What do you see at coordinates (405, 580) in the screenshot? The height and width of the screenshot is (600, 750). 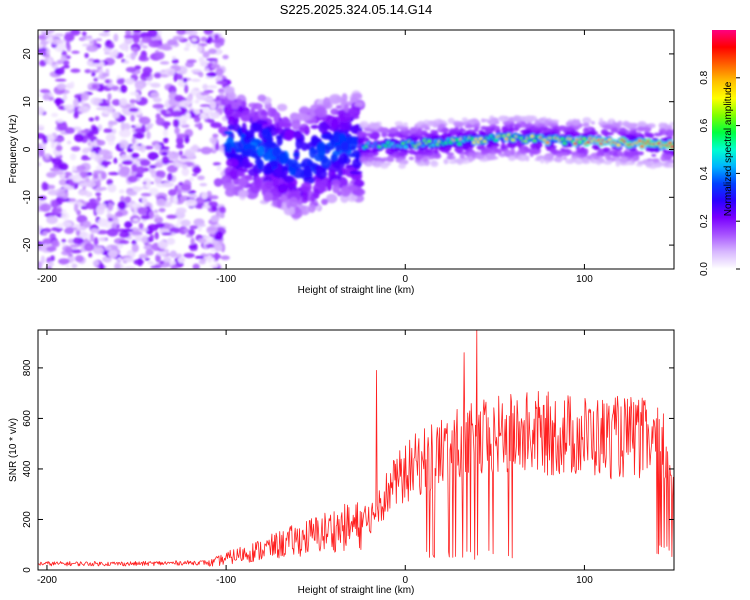 I see `snr-x-tick-label: 0` at bounding box center [405, 580].